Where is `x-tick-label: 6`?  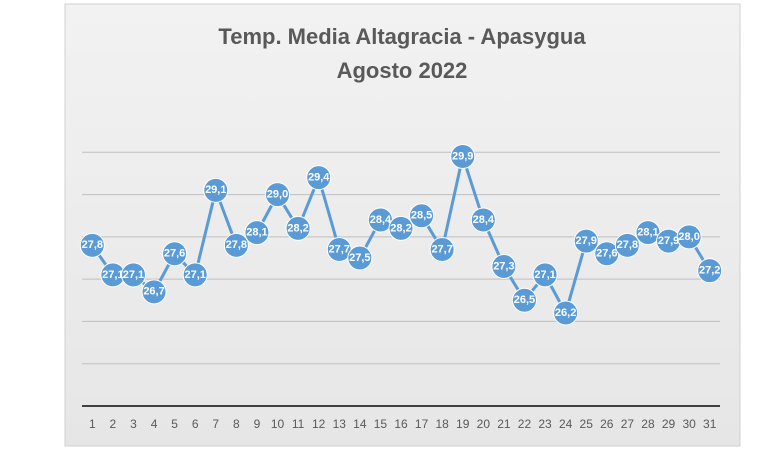
x-tick-label: 6 is located at coordinates (195, 424).